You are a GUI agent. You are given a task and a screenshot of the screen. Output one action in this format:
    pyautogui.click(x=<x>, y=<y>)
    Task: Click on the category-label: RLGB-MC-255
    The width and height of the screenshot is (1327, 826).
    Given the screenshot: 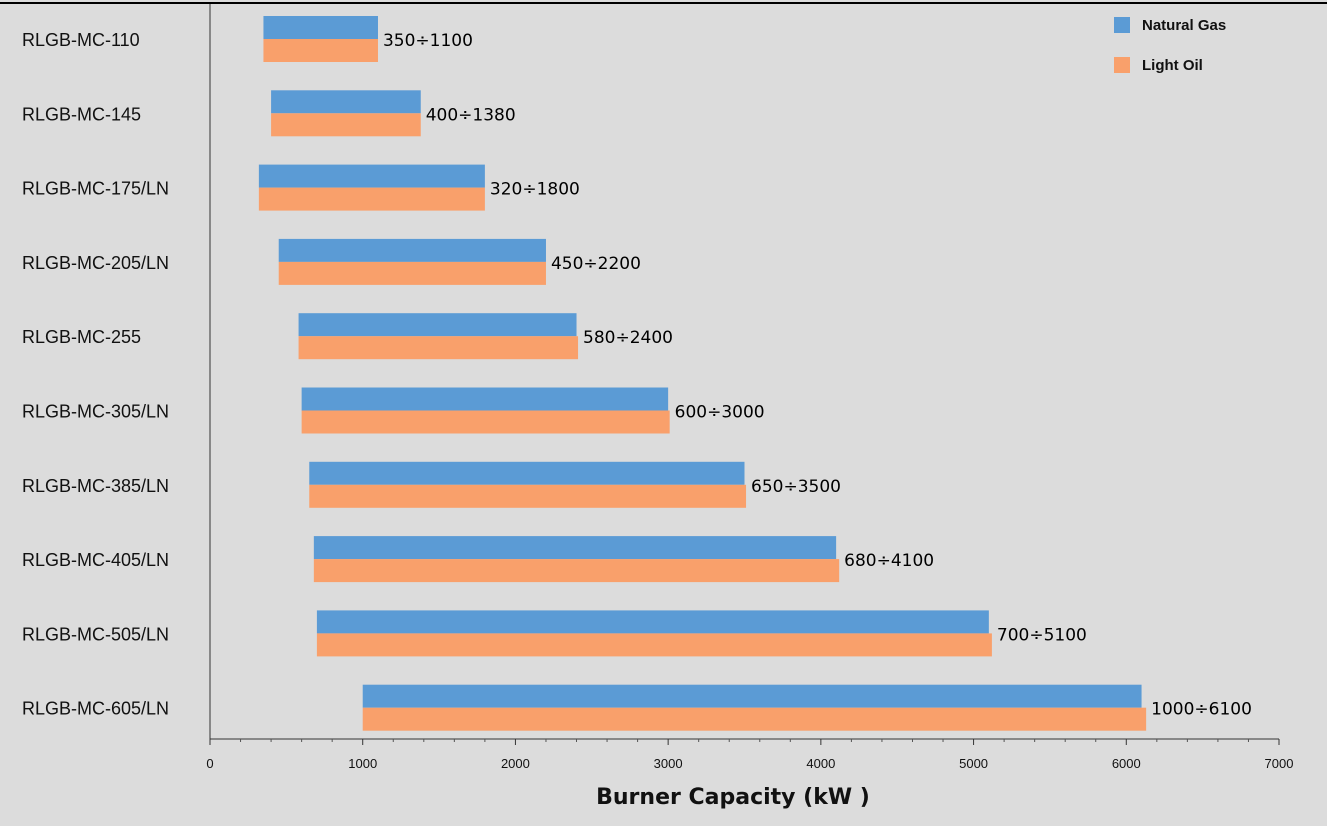 What is the action you would take?
    pyautogui.click(x=81, y=337)
    